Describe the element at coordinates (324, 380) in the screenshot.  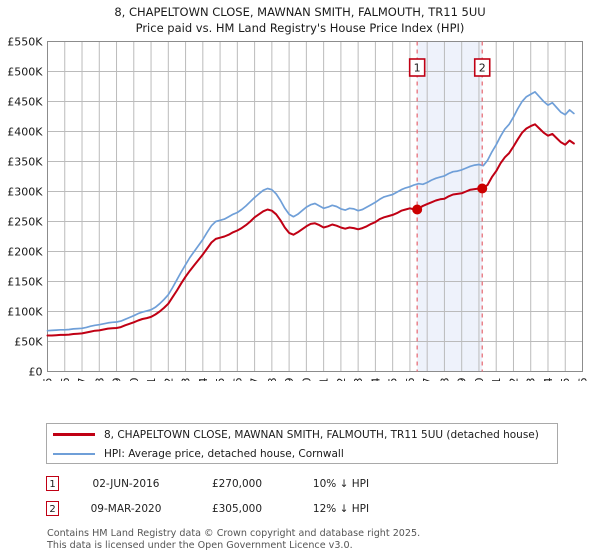
I see `x-axis-tick-label: 2011` at that location.